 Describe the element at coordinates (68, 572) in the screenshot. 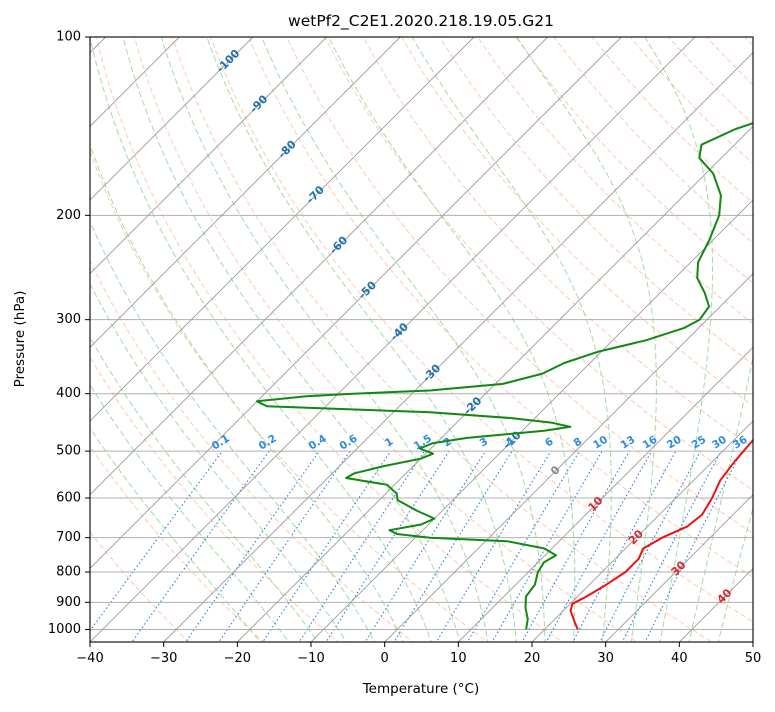

I see `y-tick-label: 800` at that location.